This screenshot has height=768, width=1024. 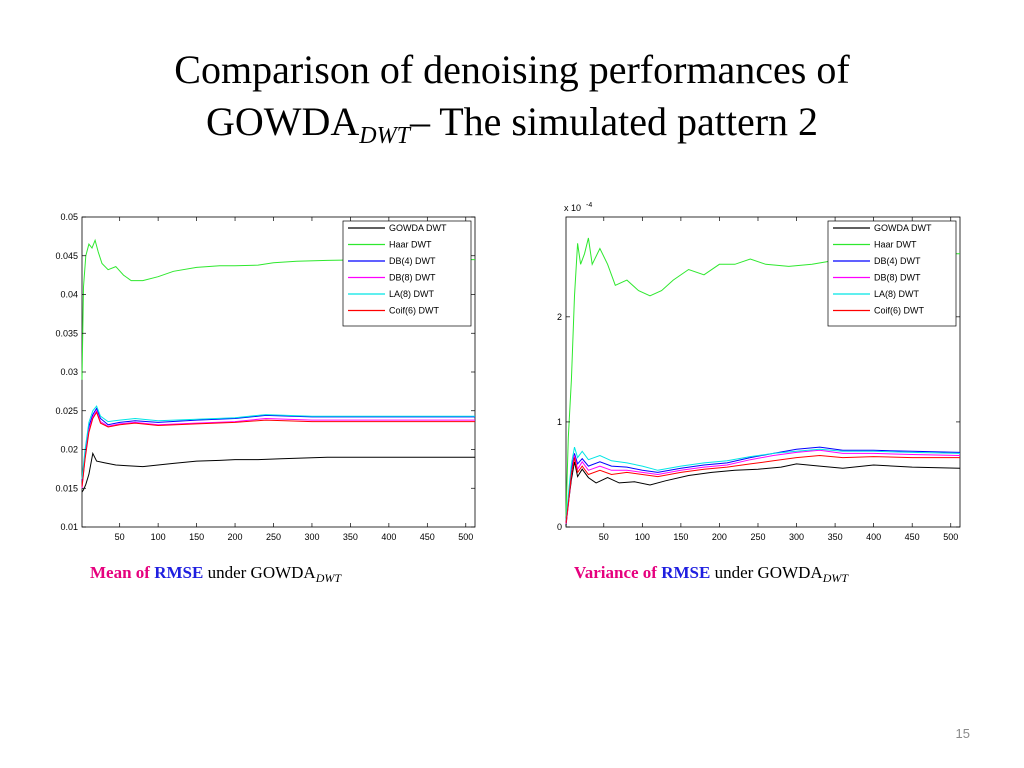 I want to click on caption-left-part3: under GOWDA, so click(x=261, y=572).